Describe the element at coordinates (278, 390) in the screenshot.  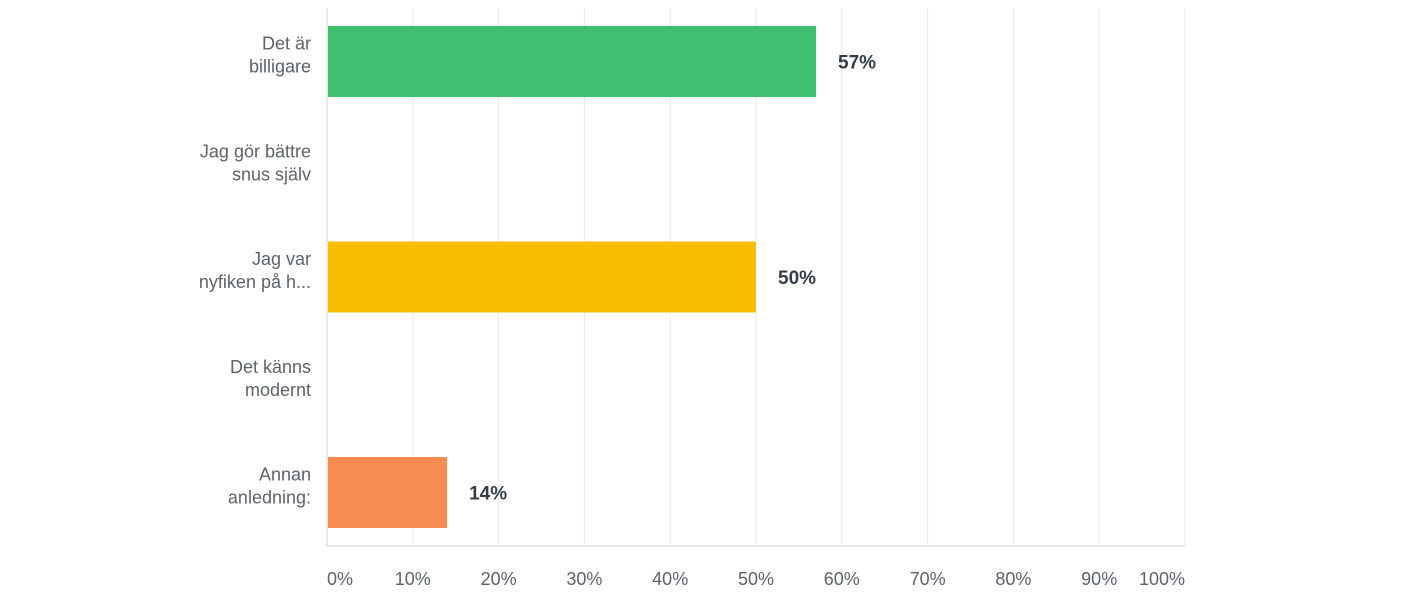
I see `category-label-line: modernt` at that location.